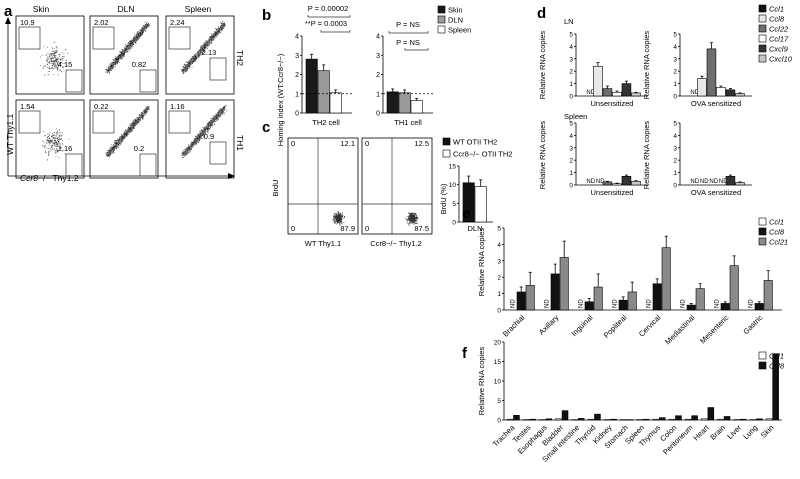  Describe the element at coordinates (74, 81) in the screenshot. I see `gate-lower-right` at that location.